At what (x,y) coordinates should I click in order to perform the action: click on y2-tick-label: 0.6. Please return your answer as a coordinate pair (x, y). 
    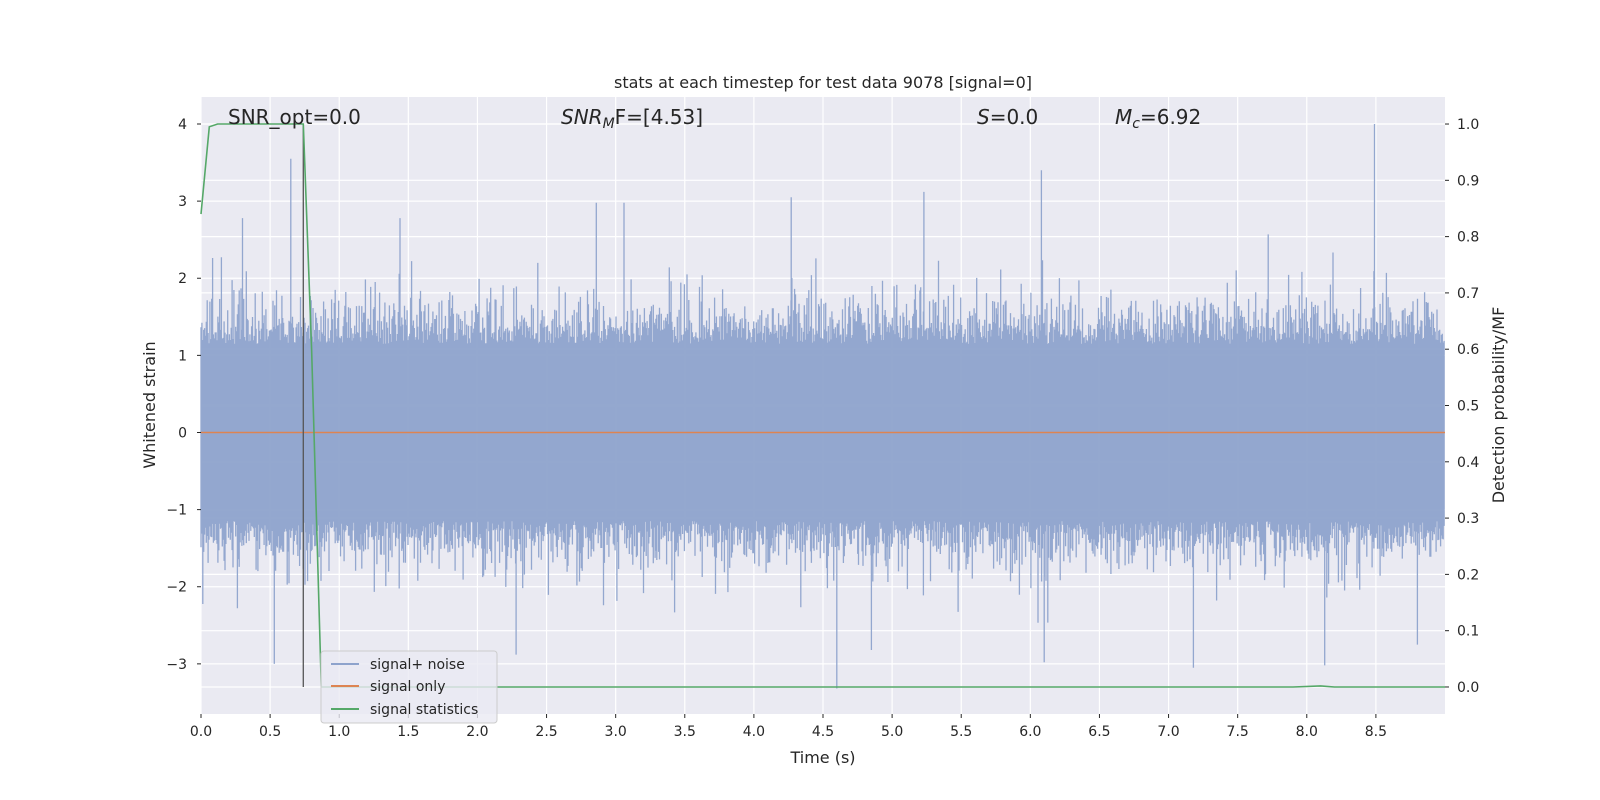
    Looking at the image, I should click on (1468, 350).